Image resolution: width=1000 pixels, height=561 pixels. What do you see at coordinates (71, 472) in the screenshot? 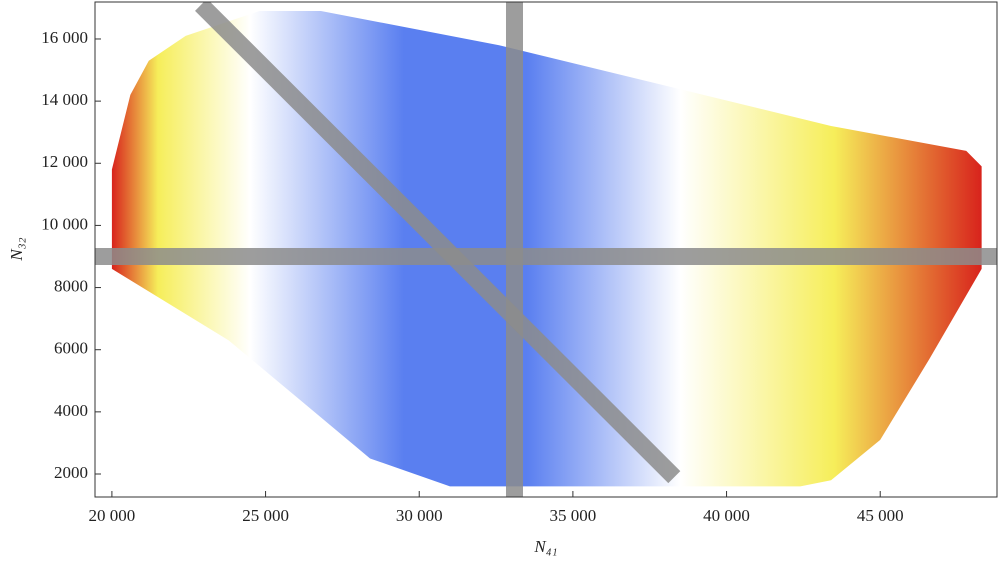
I see `y-tick-label: 2000` at bounding box center [71, 472].